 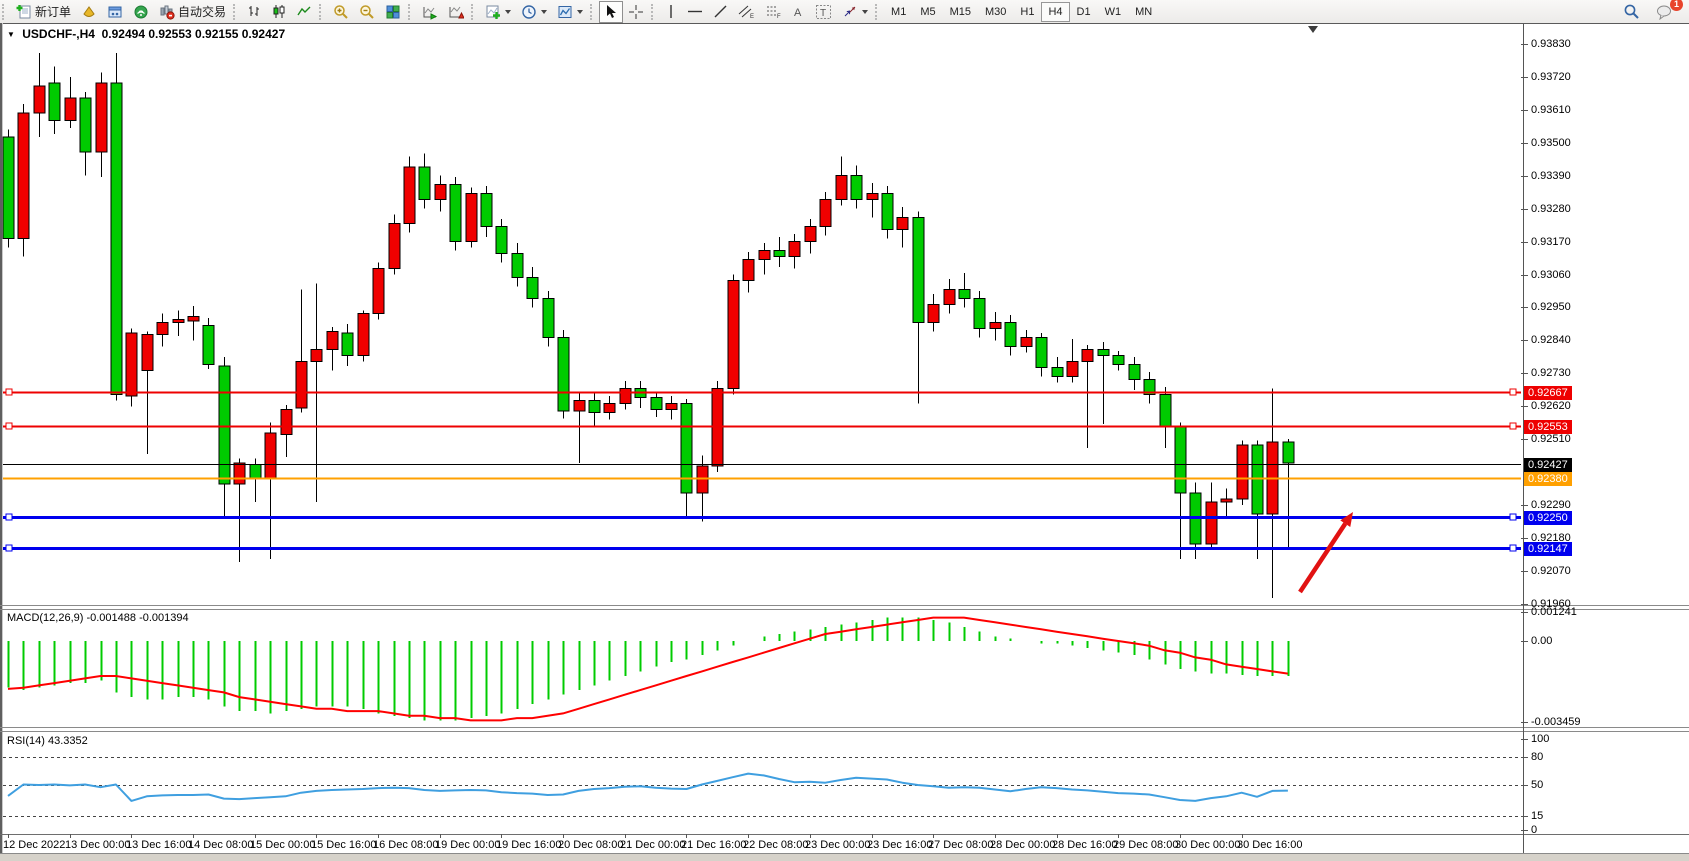 I want to click on svg-text: F, so click(x=779, y=16).